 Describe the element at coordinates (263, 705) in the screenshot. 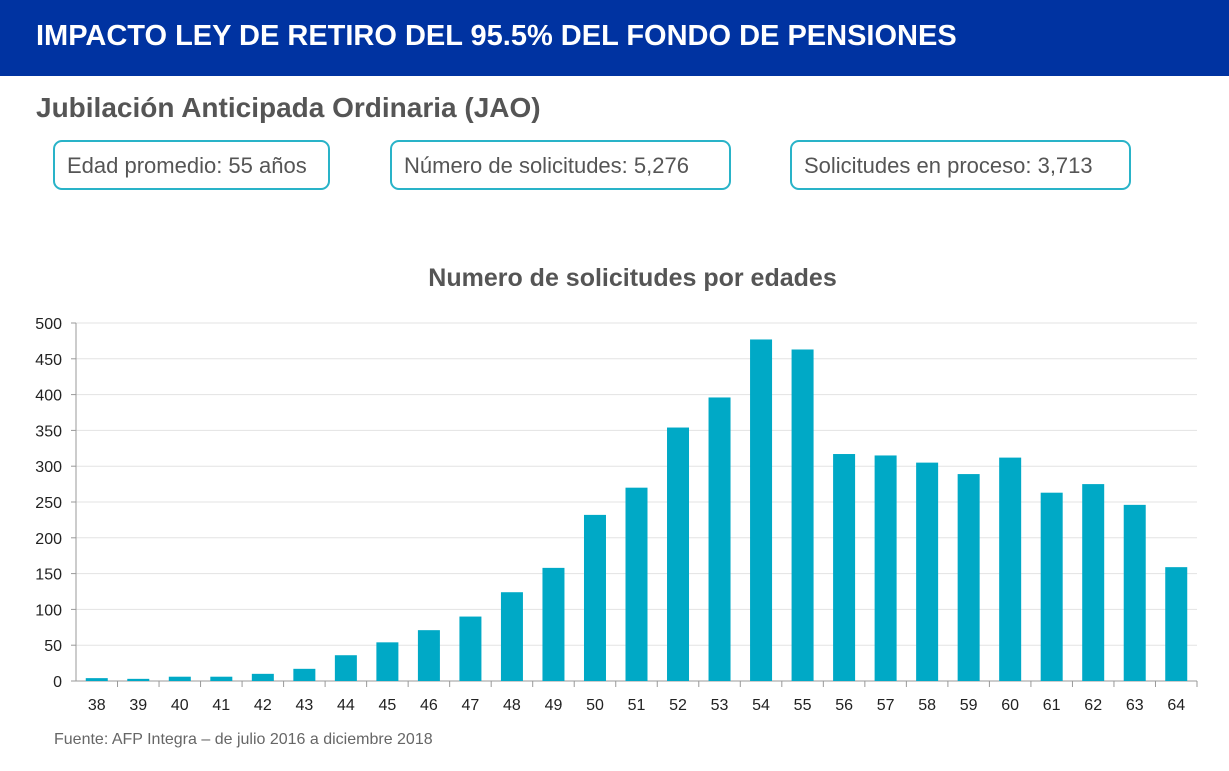

I see `x-tick-label: 42` at that location.